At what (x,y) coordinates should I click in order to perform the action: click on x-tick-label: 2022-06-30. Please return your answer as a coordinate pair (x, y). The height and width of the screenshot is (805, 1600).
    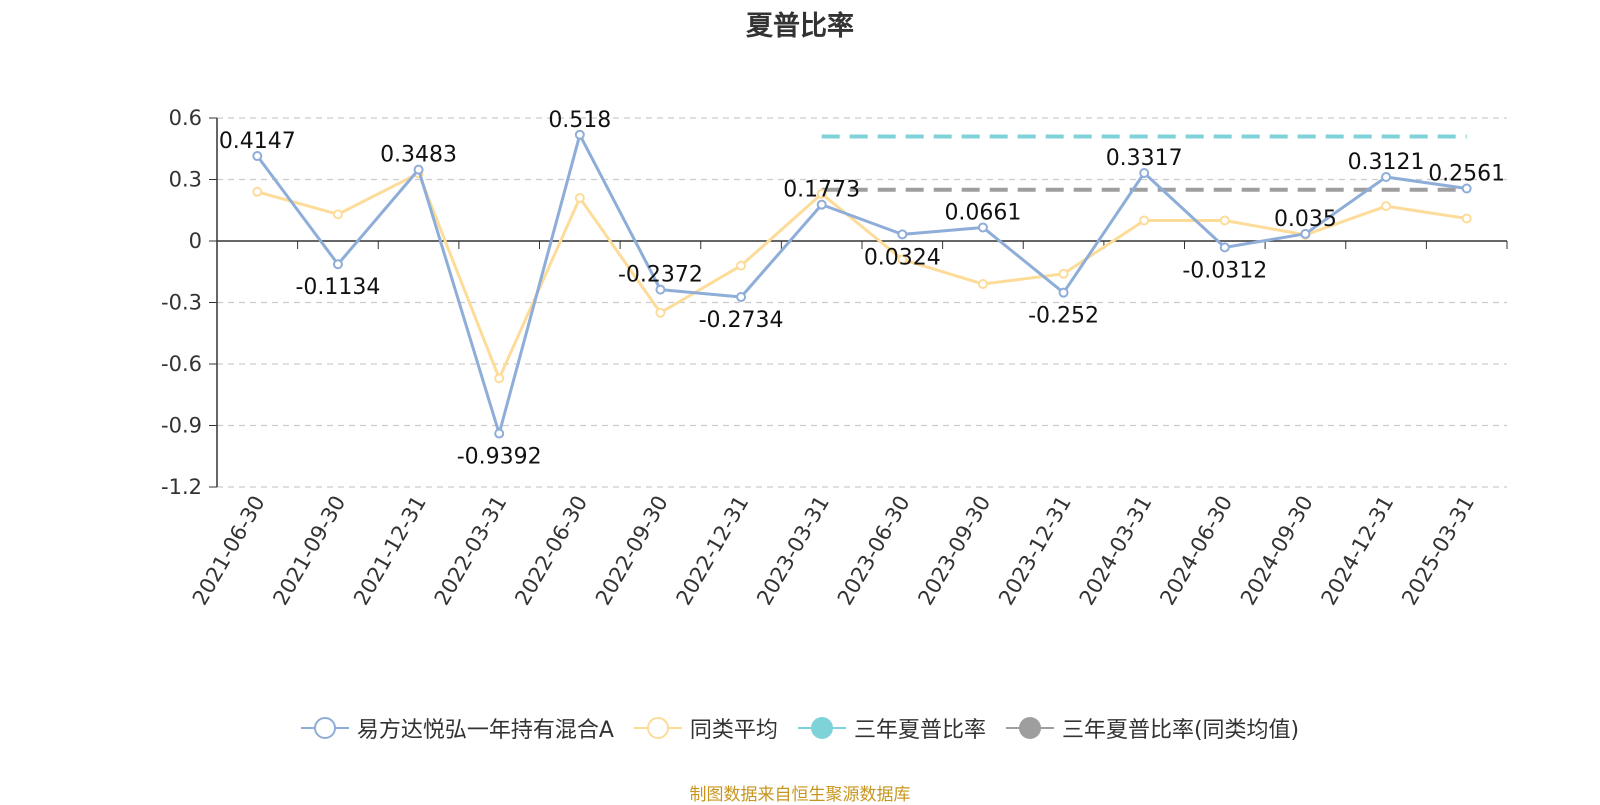
    Looking at the image, I should click on (551, 551).